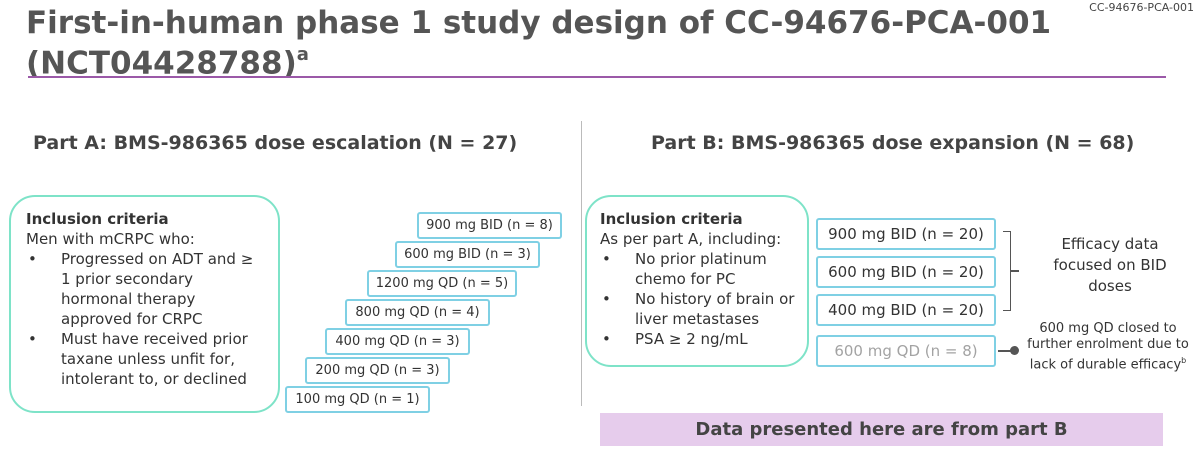 This screenshot has width=1200, height=457. I want to click on part-a-dose-level: 200 mg QD (n = 3), so click(377, 370).